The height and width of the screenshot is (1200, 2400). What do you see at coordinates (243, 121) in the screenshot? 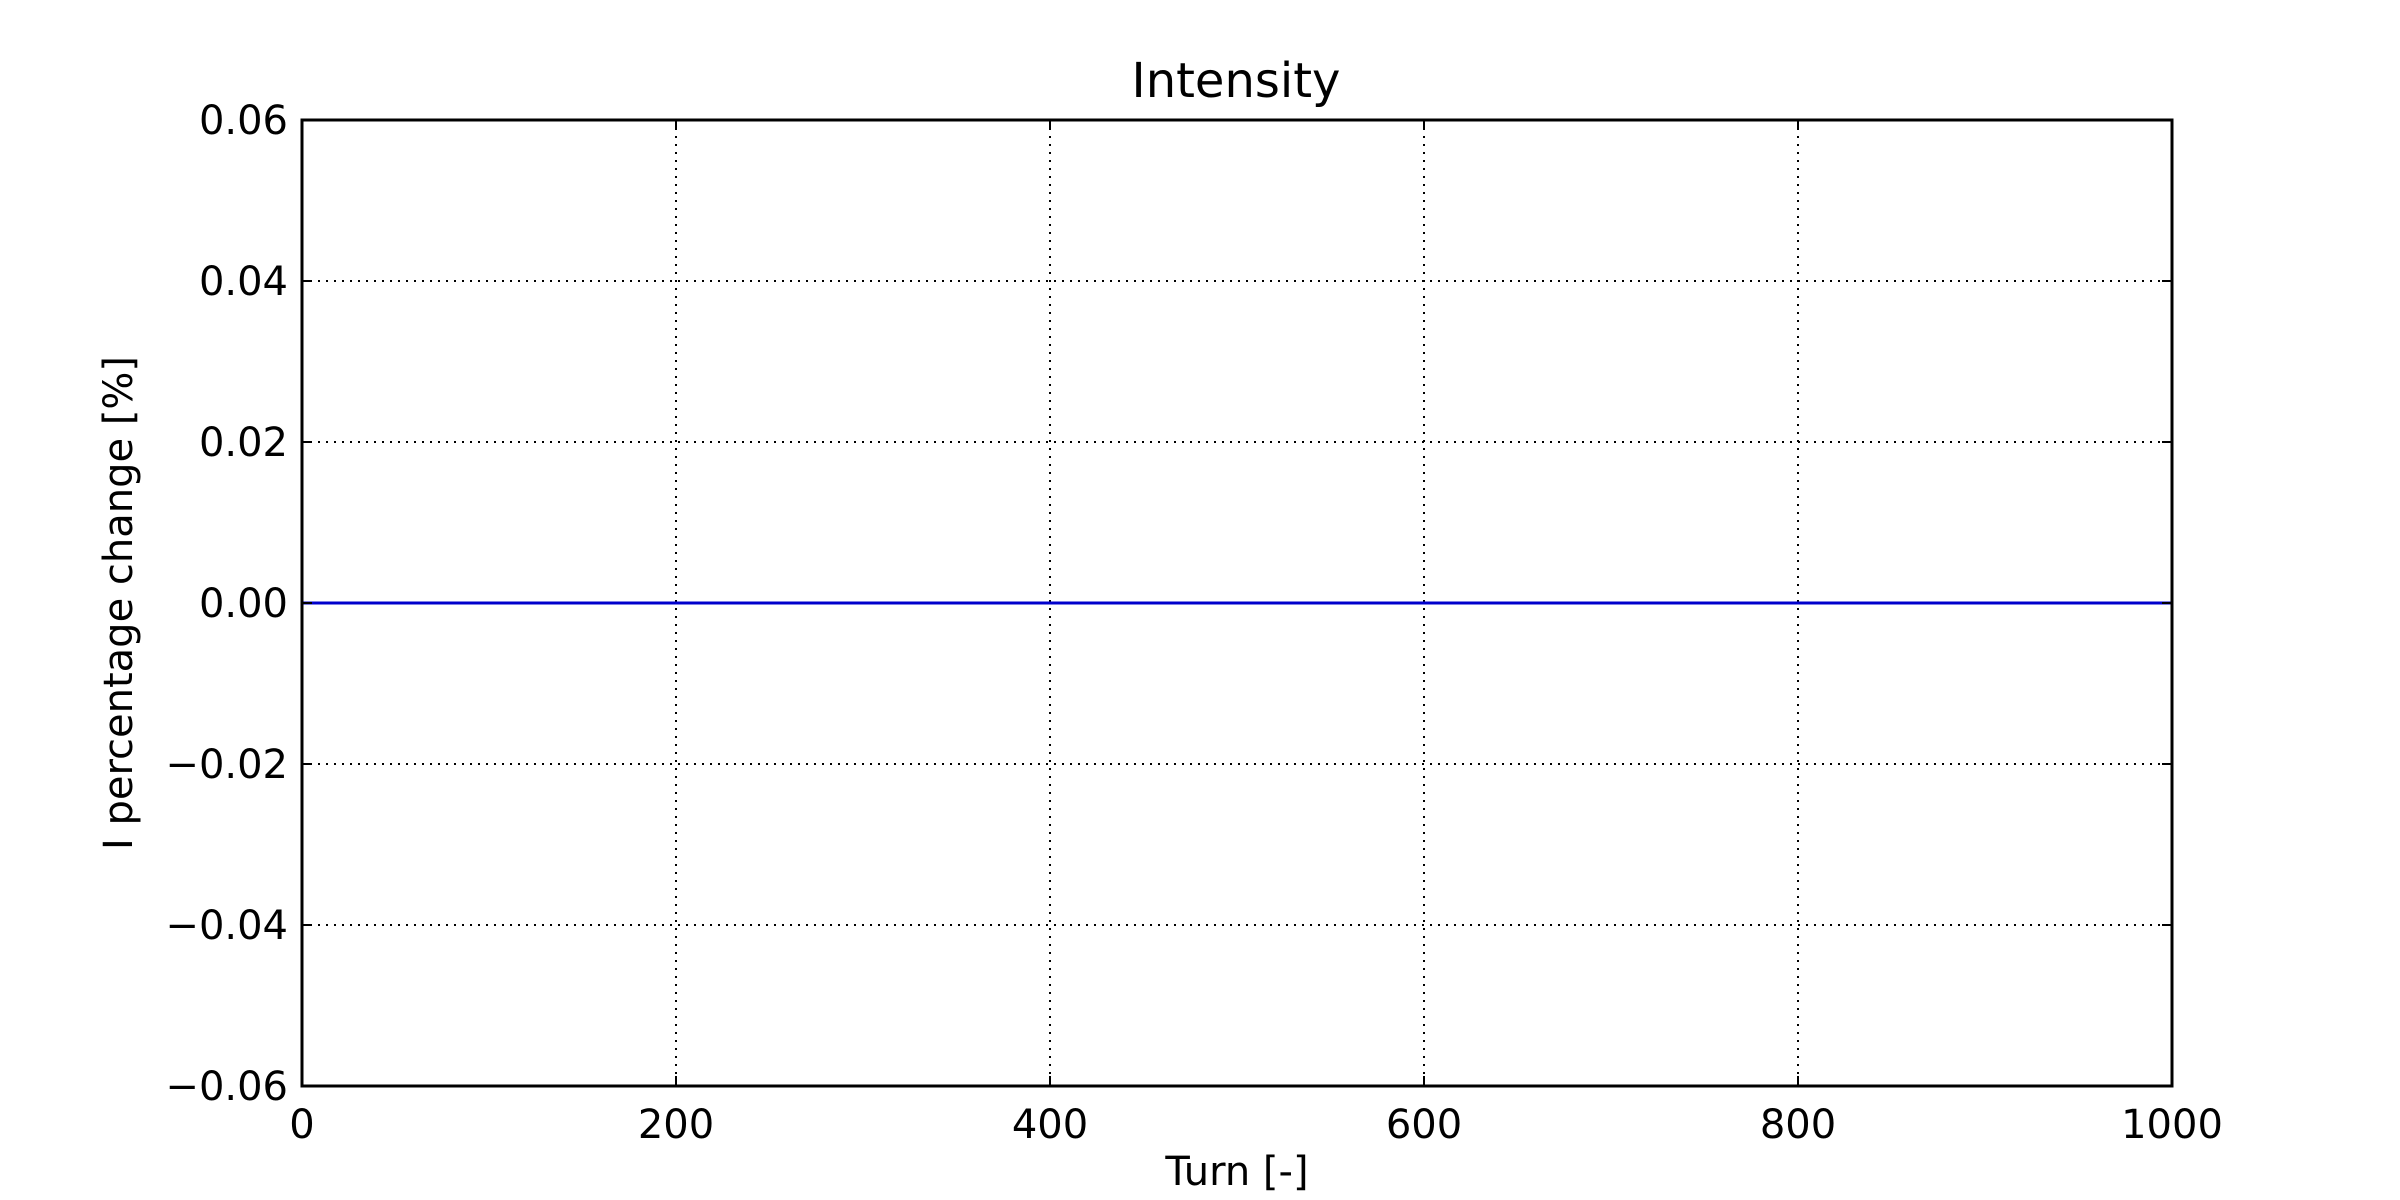
I see `y-tick-label: 0.06` at bounding box center [243, 121].